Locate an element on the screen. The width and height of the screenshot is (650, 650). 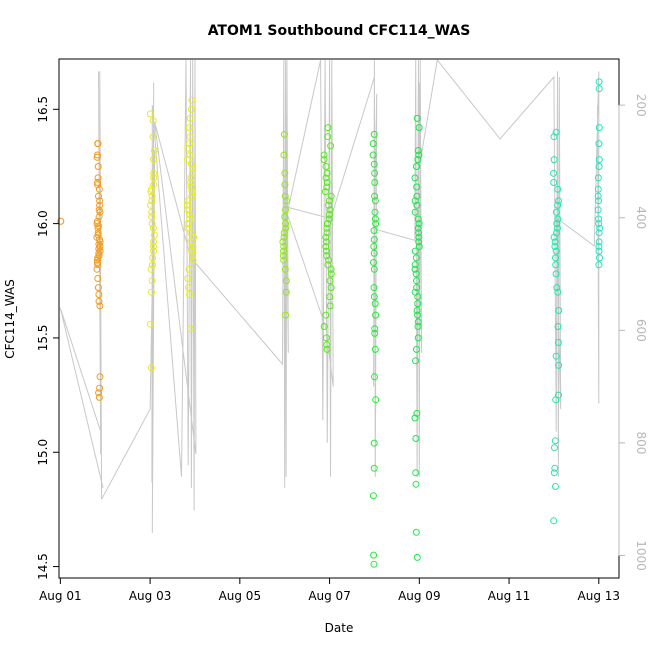
y-tick-label: 15.5 is located at coordinates (43, 338).